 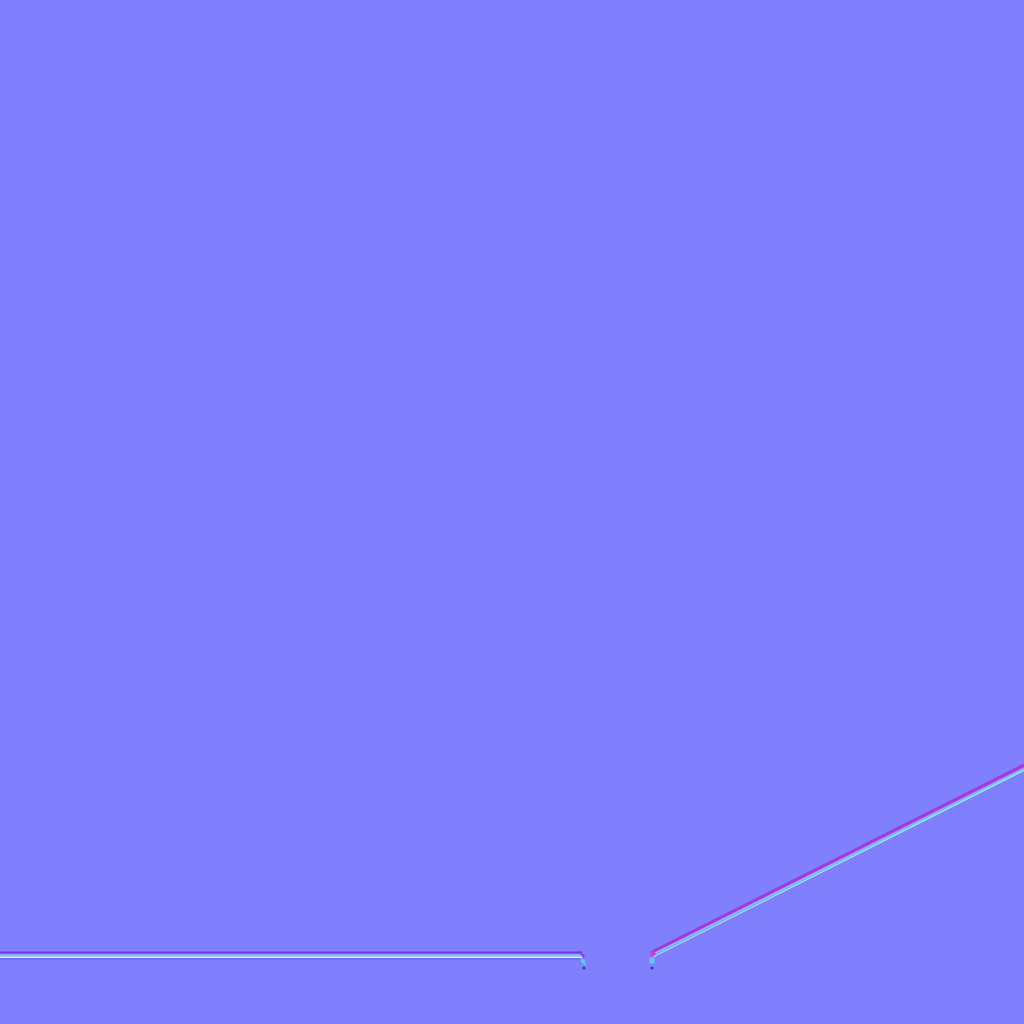 I want to click on right-diagonal-ridge, so click(x=837, y=860).